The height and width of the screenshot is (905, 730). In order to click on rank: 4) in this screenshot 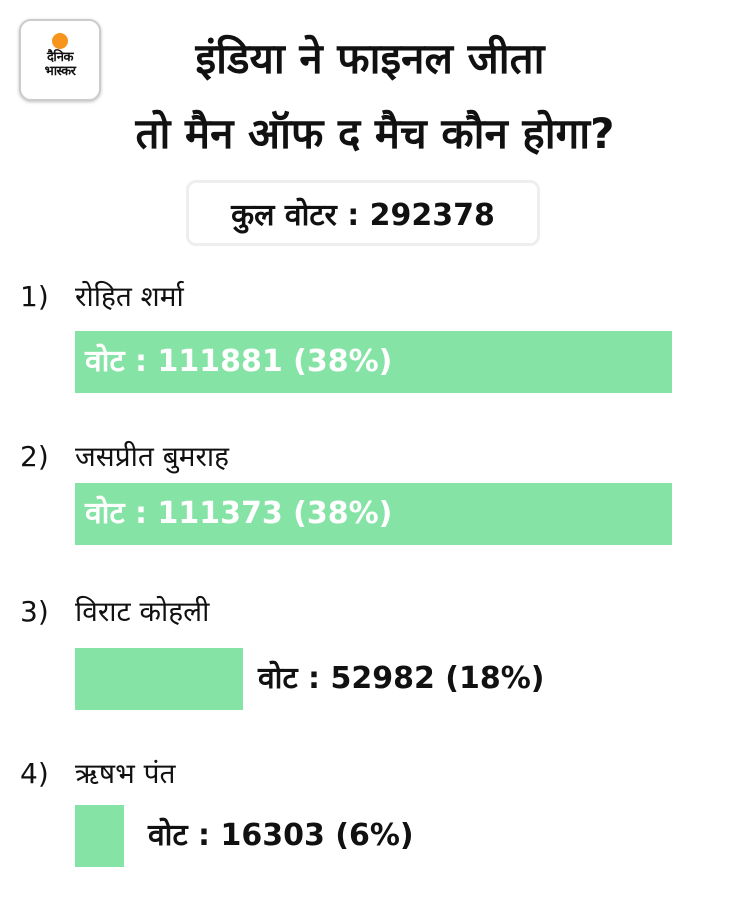, I will do `click(34, 773)`.